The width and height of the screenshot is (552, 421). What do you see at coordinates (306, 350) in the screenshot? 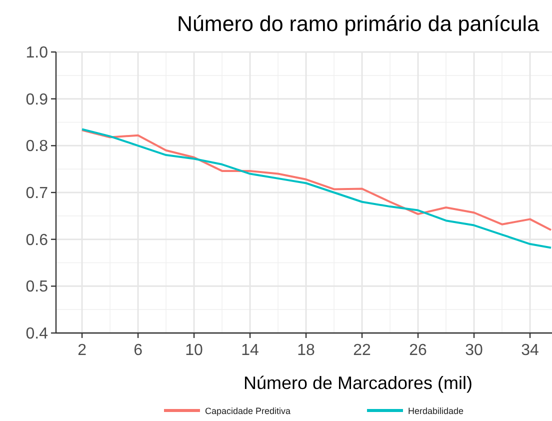
I see `x-tick-label: 18` at bounding box center [306, 350].